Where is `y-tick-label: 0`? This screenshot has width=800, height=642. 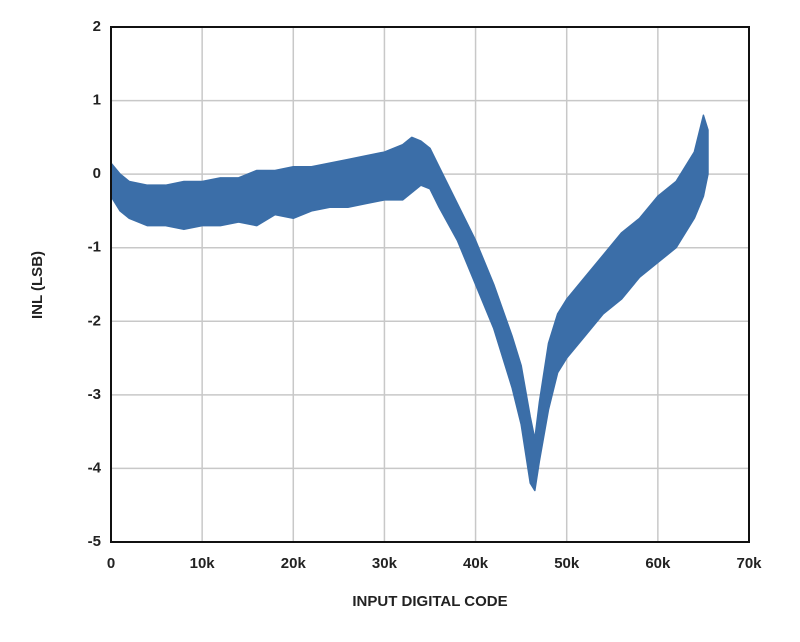 y-tick-label: 0 is located at coordinates (97, 173).